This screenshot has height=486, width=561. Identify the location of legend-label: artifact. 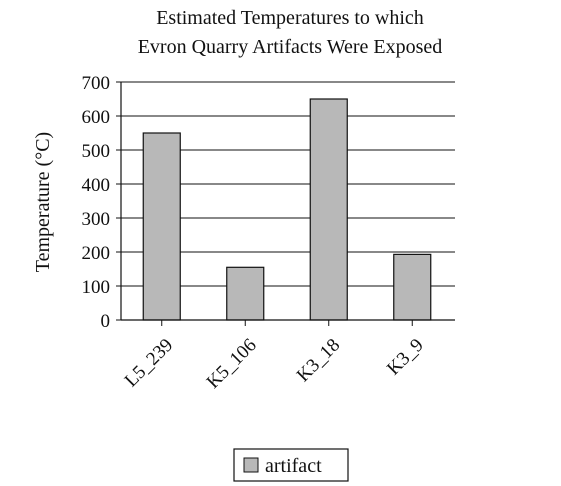
(293, 466).